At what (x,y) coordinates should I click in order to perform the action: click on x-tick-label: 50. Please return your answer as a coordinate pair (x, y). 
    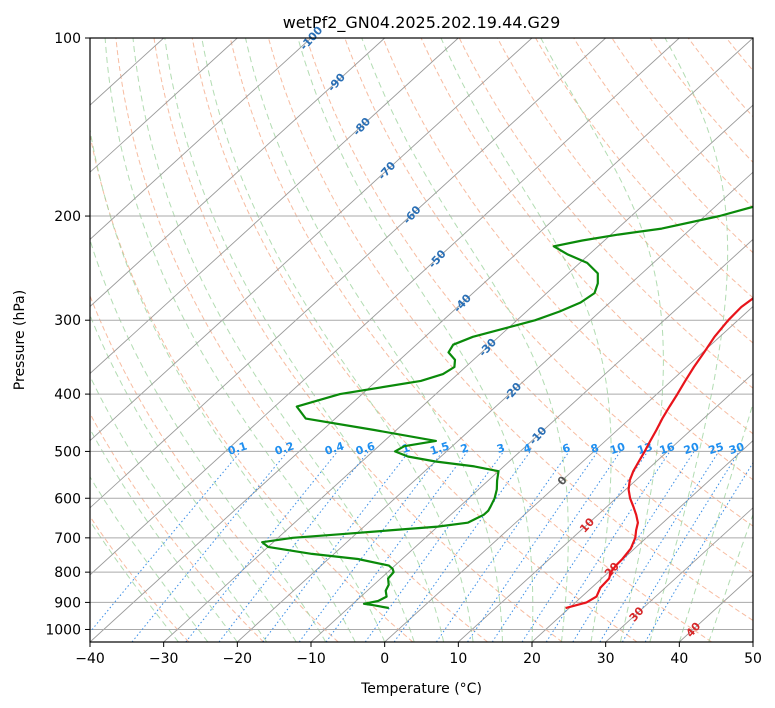
    Looking at the image, I should click on (753, 659).